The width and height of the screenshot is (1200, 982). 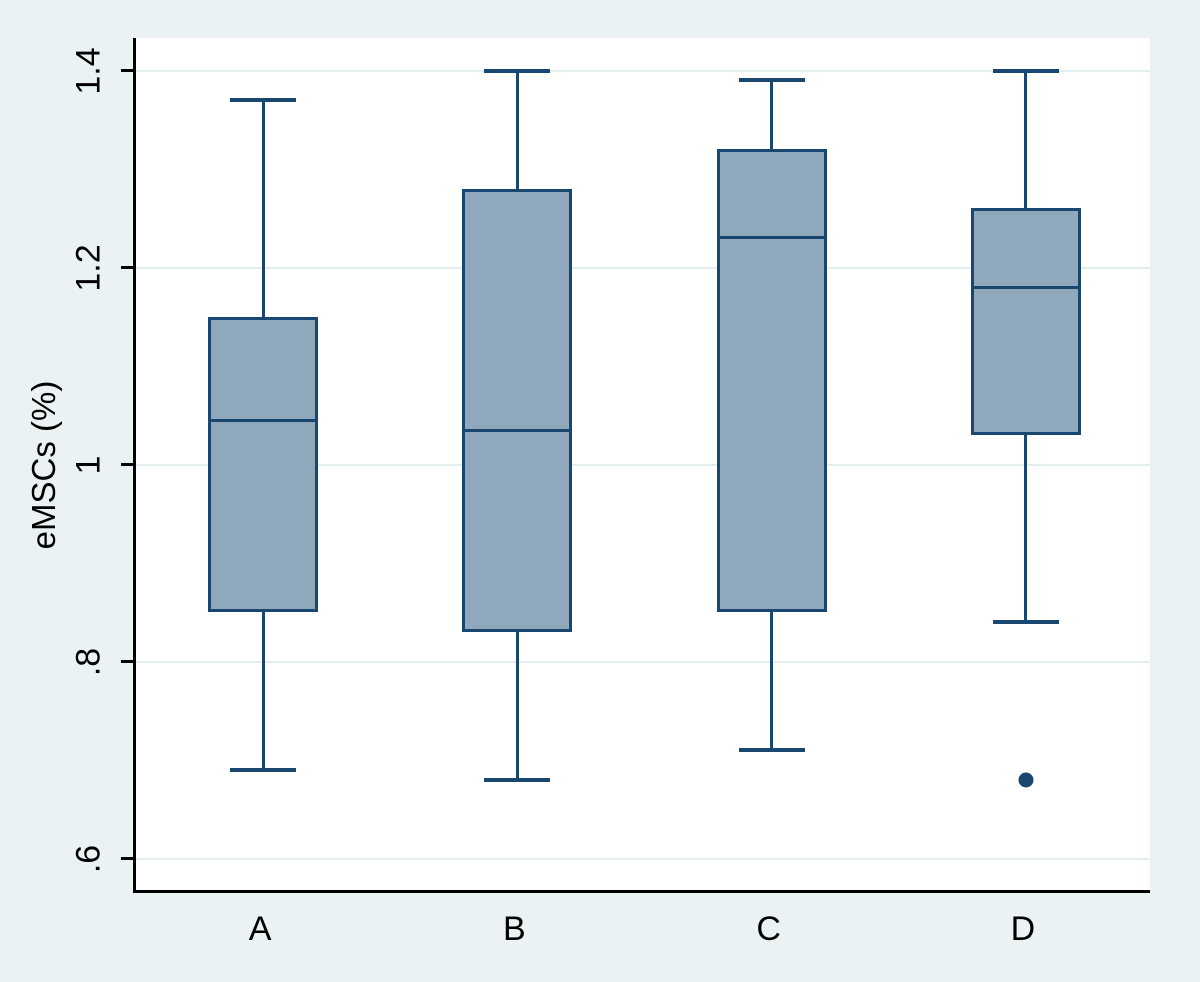 I want to click on y-tick-label: 1.4, so click(x=88, y=70).